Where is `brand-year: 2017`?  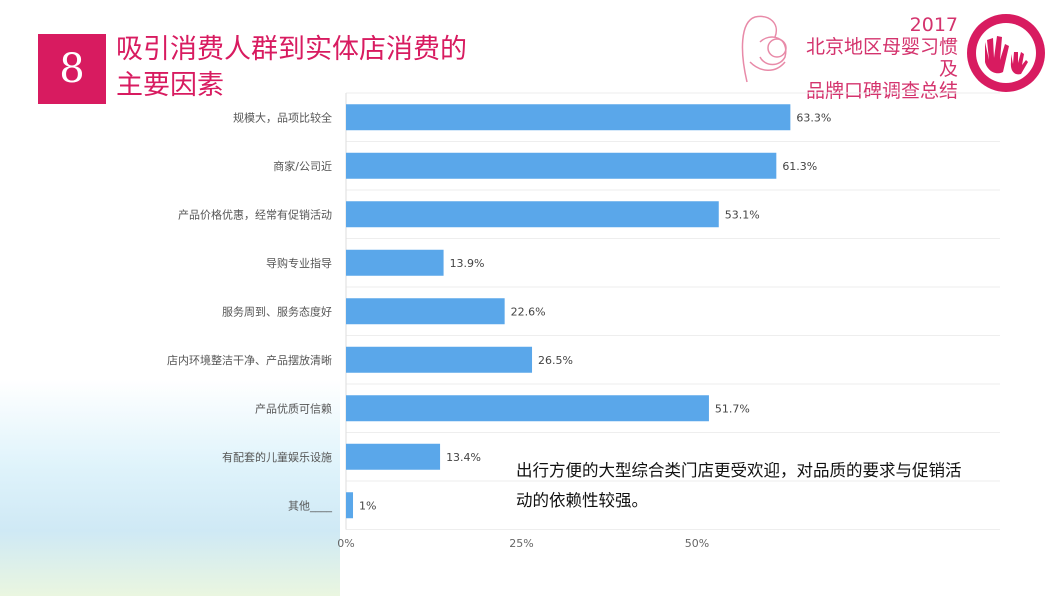 brand-year: 2017 is located at coordinates (933, 25).